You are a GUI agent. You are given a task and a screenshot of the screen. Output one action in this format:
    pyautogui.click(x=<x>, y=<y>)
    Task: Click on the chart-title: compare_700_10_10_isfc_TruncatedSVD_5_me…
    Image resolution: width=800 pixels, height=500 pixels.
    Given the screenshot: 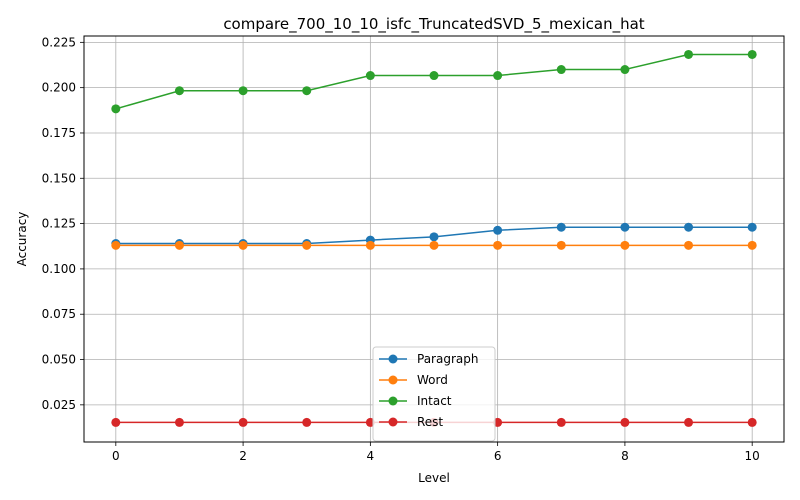 What is the action you would take?
    pyautogui.click(x=433, y=24)
    